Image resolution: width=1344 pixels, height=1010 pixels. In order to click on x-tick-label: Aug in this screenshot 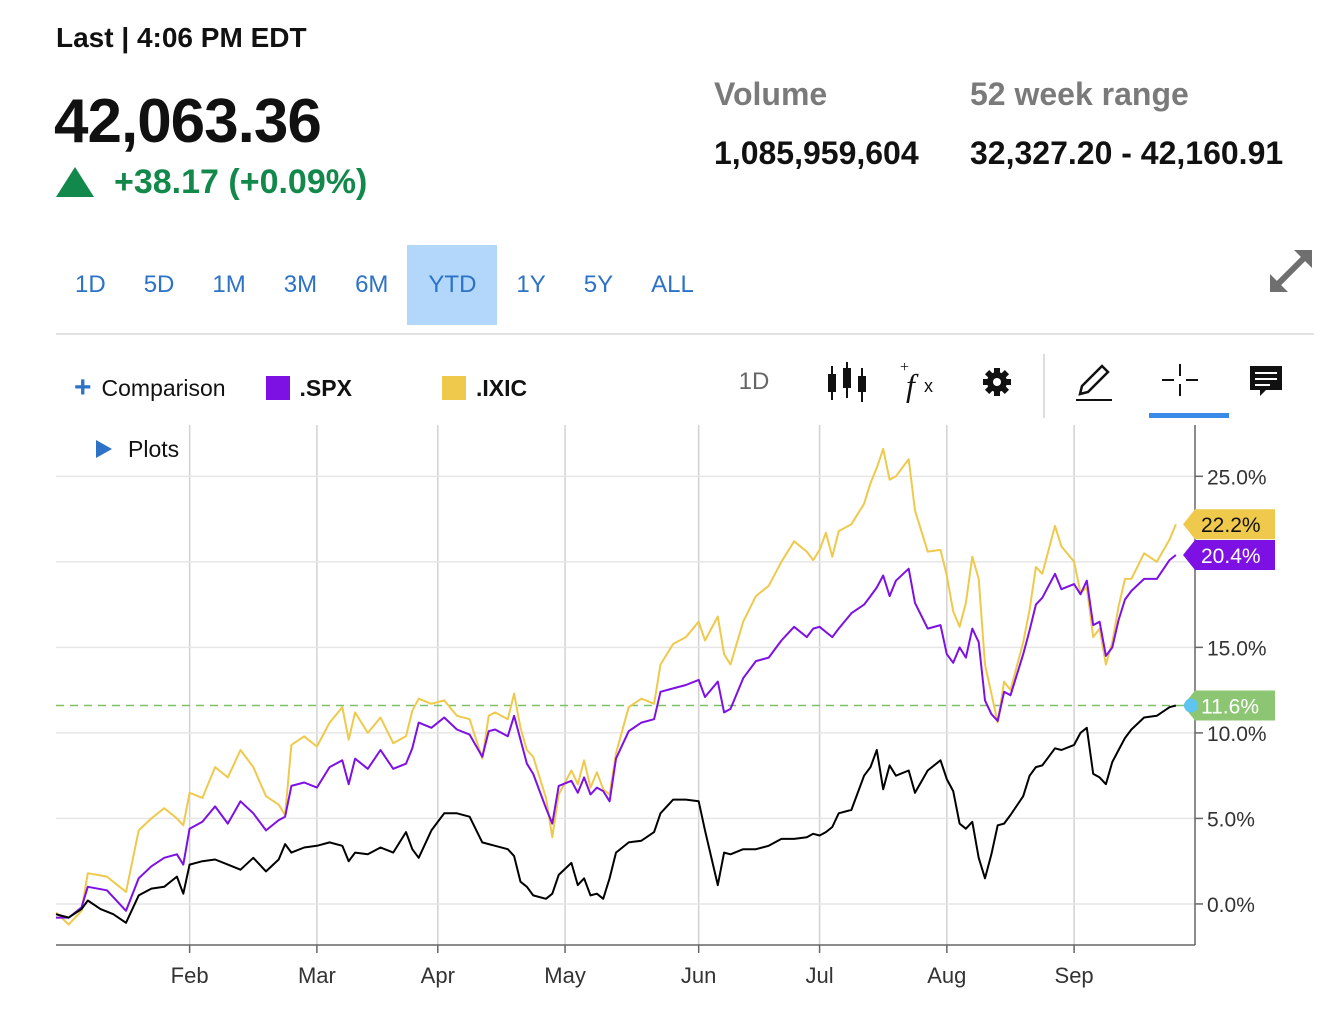, I will do `click(946, 975)`.